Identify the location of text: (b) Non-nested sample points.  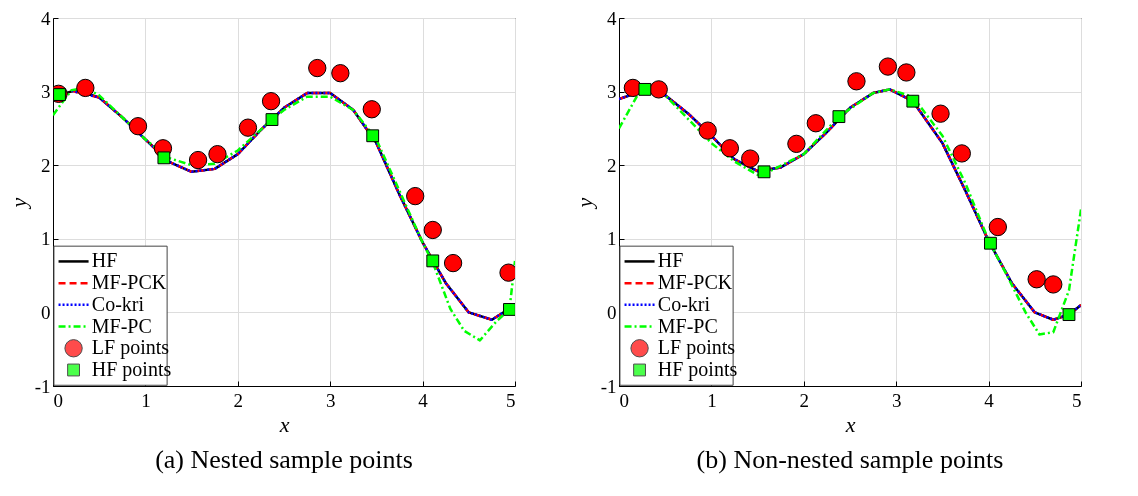
(850, 459).